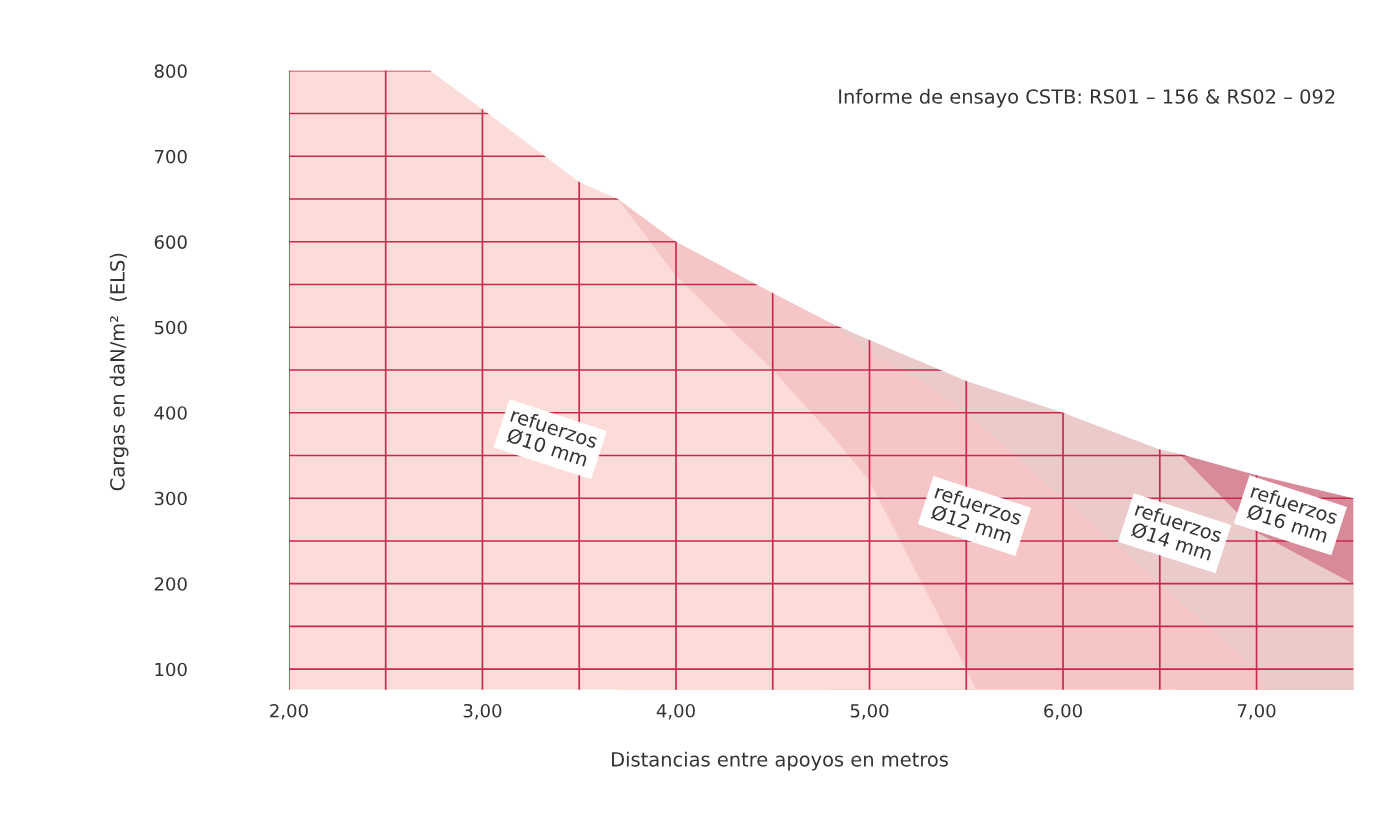 The width and height of the screenshot is (1392, 826). What do you see at coordinates (1063, 711) in the screenshot?
I see `x-tick-label: 6,00` at bounding box center [1063, 711].